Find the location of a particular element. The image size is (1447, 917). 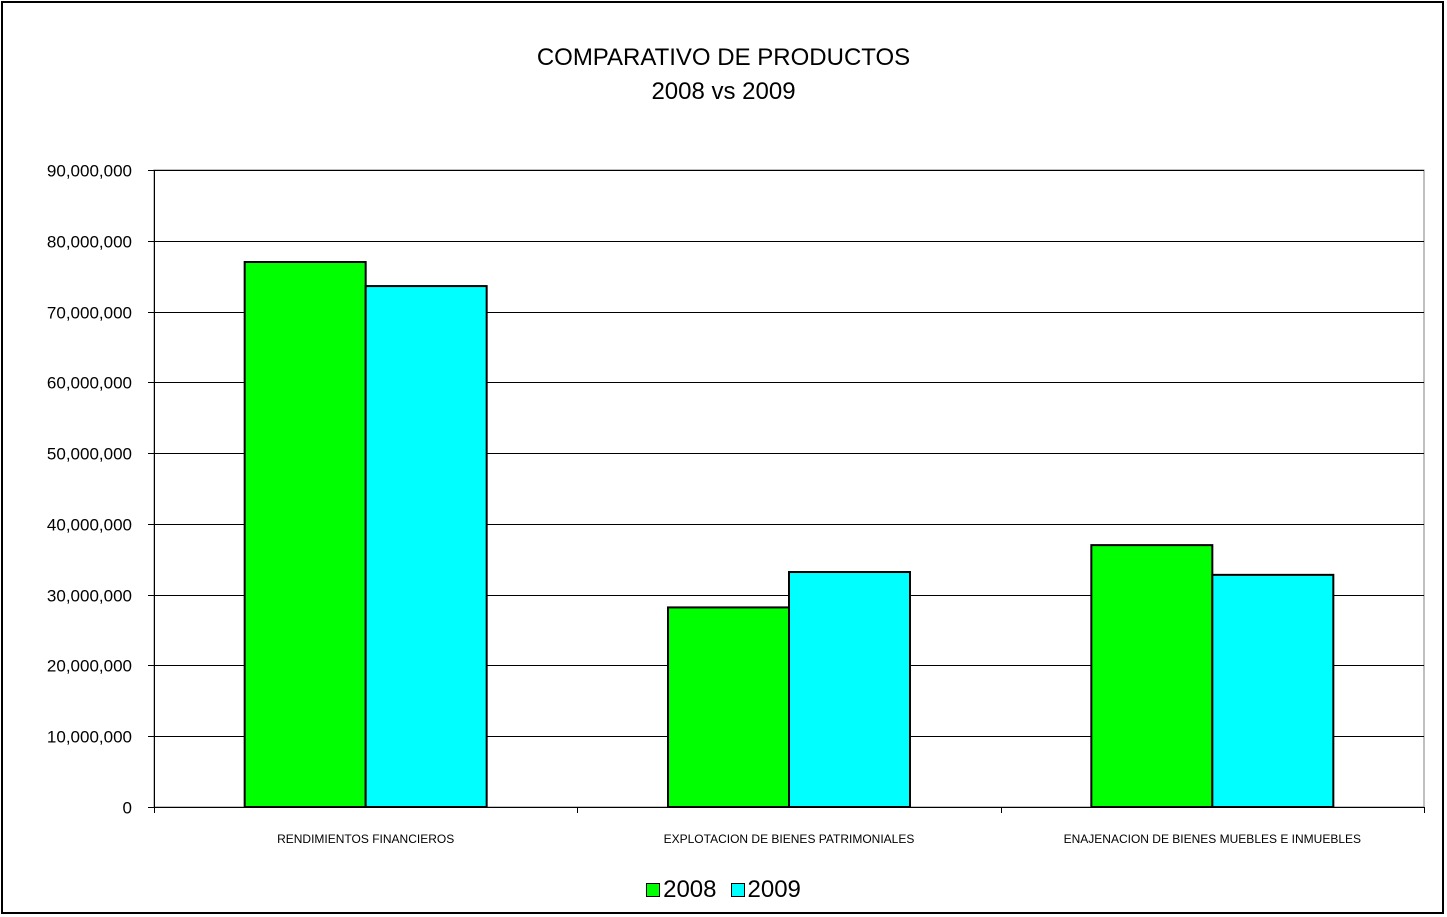

legend-swatch-2008 is located at coordinates (653, 890).